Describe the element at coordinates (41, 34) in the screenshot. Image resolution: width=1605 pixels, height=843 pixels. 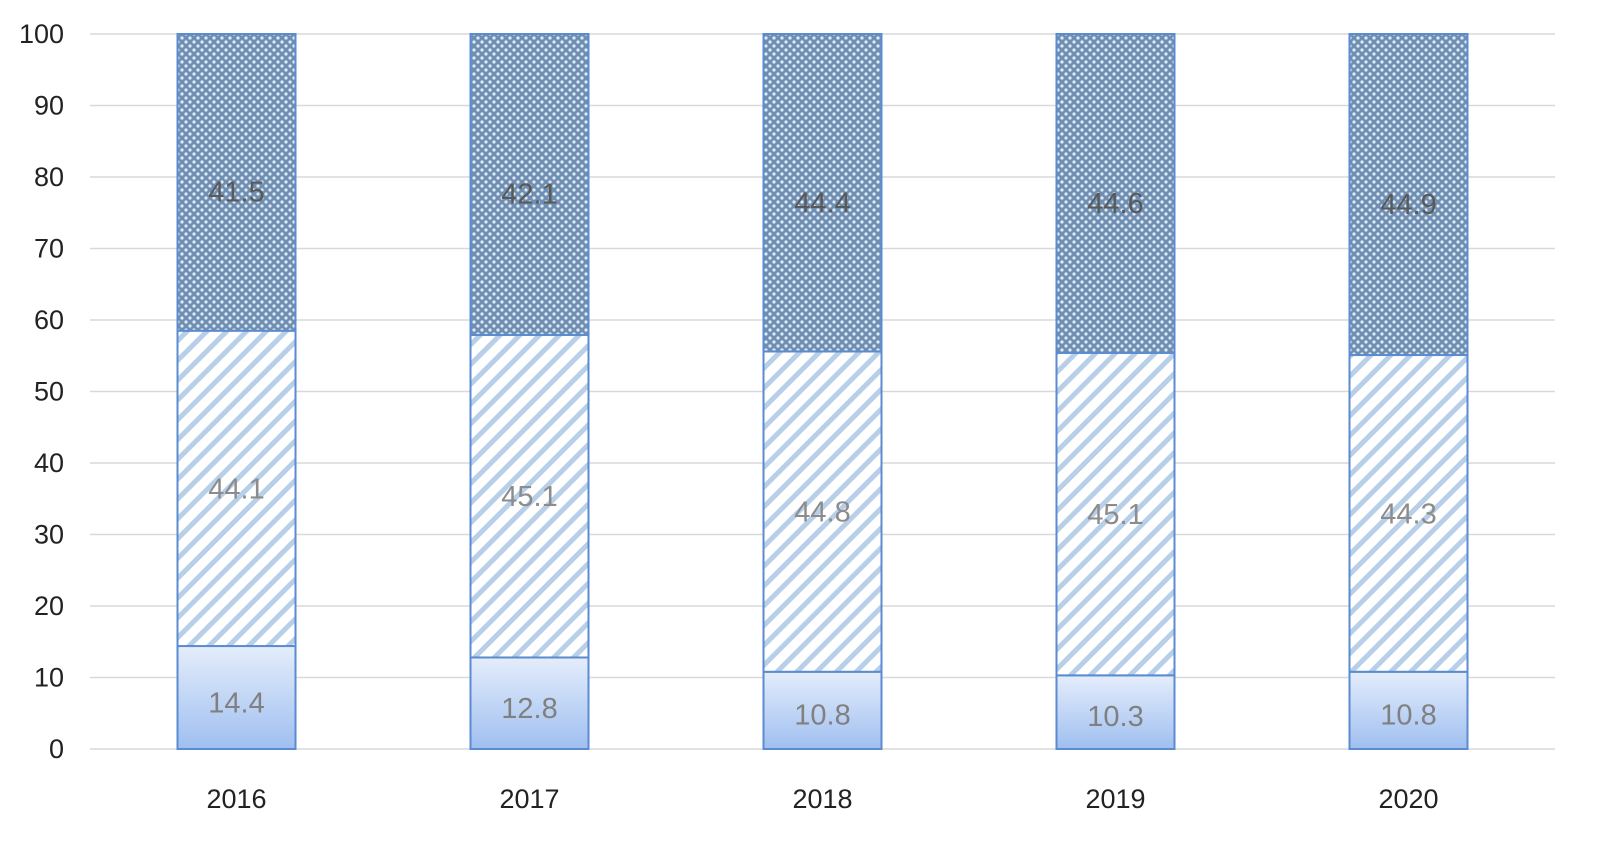
I see `y-tick-label: 100` at that location.